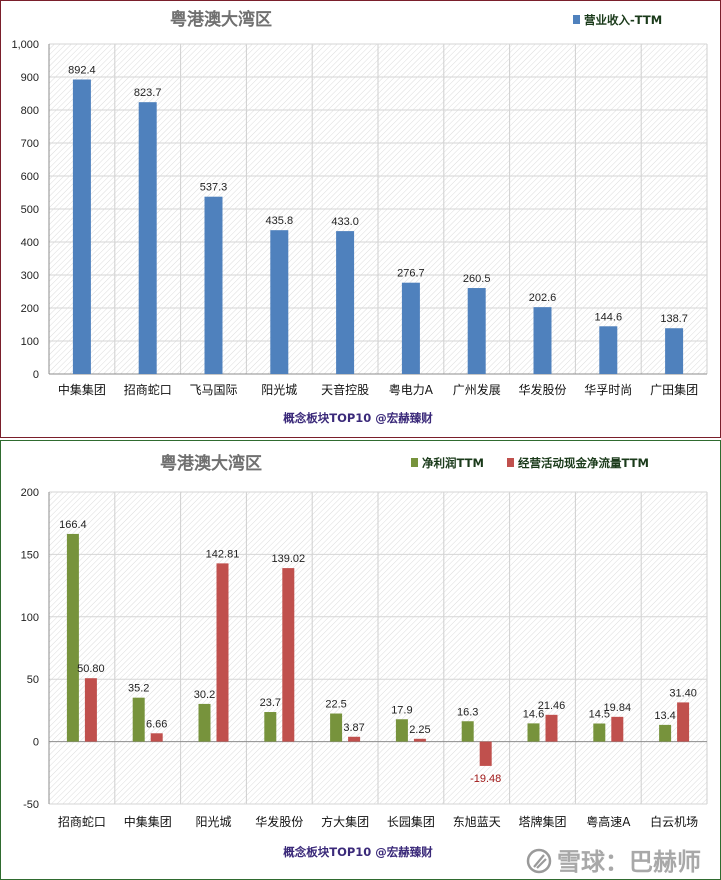 The height and width of the screenshot is (880, 721). I want to click on x-tick-label: 粤电力A, so click(411, 389).